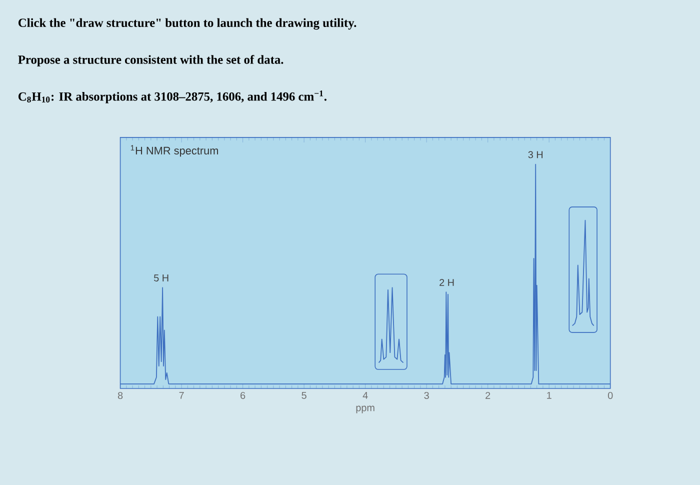 This screenshot has width=700, height=485. What do you see at coordinates (304, 395) in the screenshot?
I see `x-tick-label: 5` at bounding box center [304, 395].